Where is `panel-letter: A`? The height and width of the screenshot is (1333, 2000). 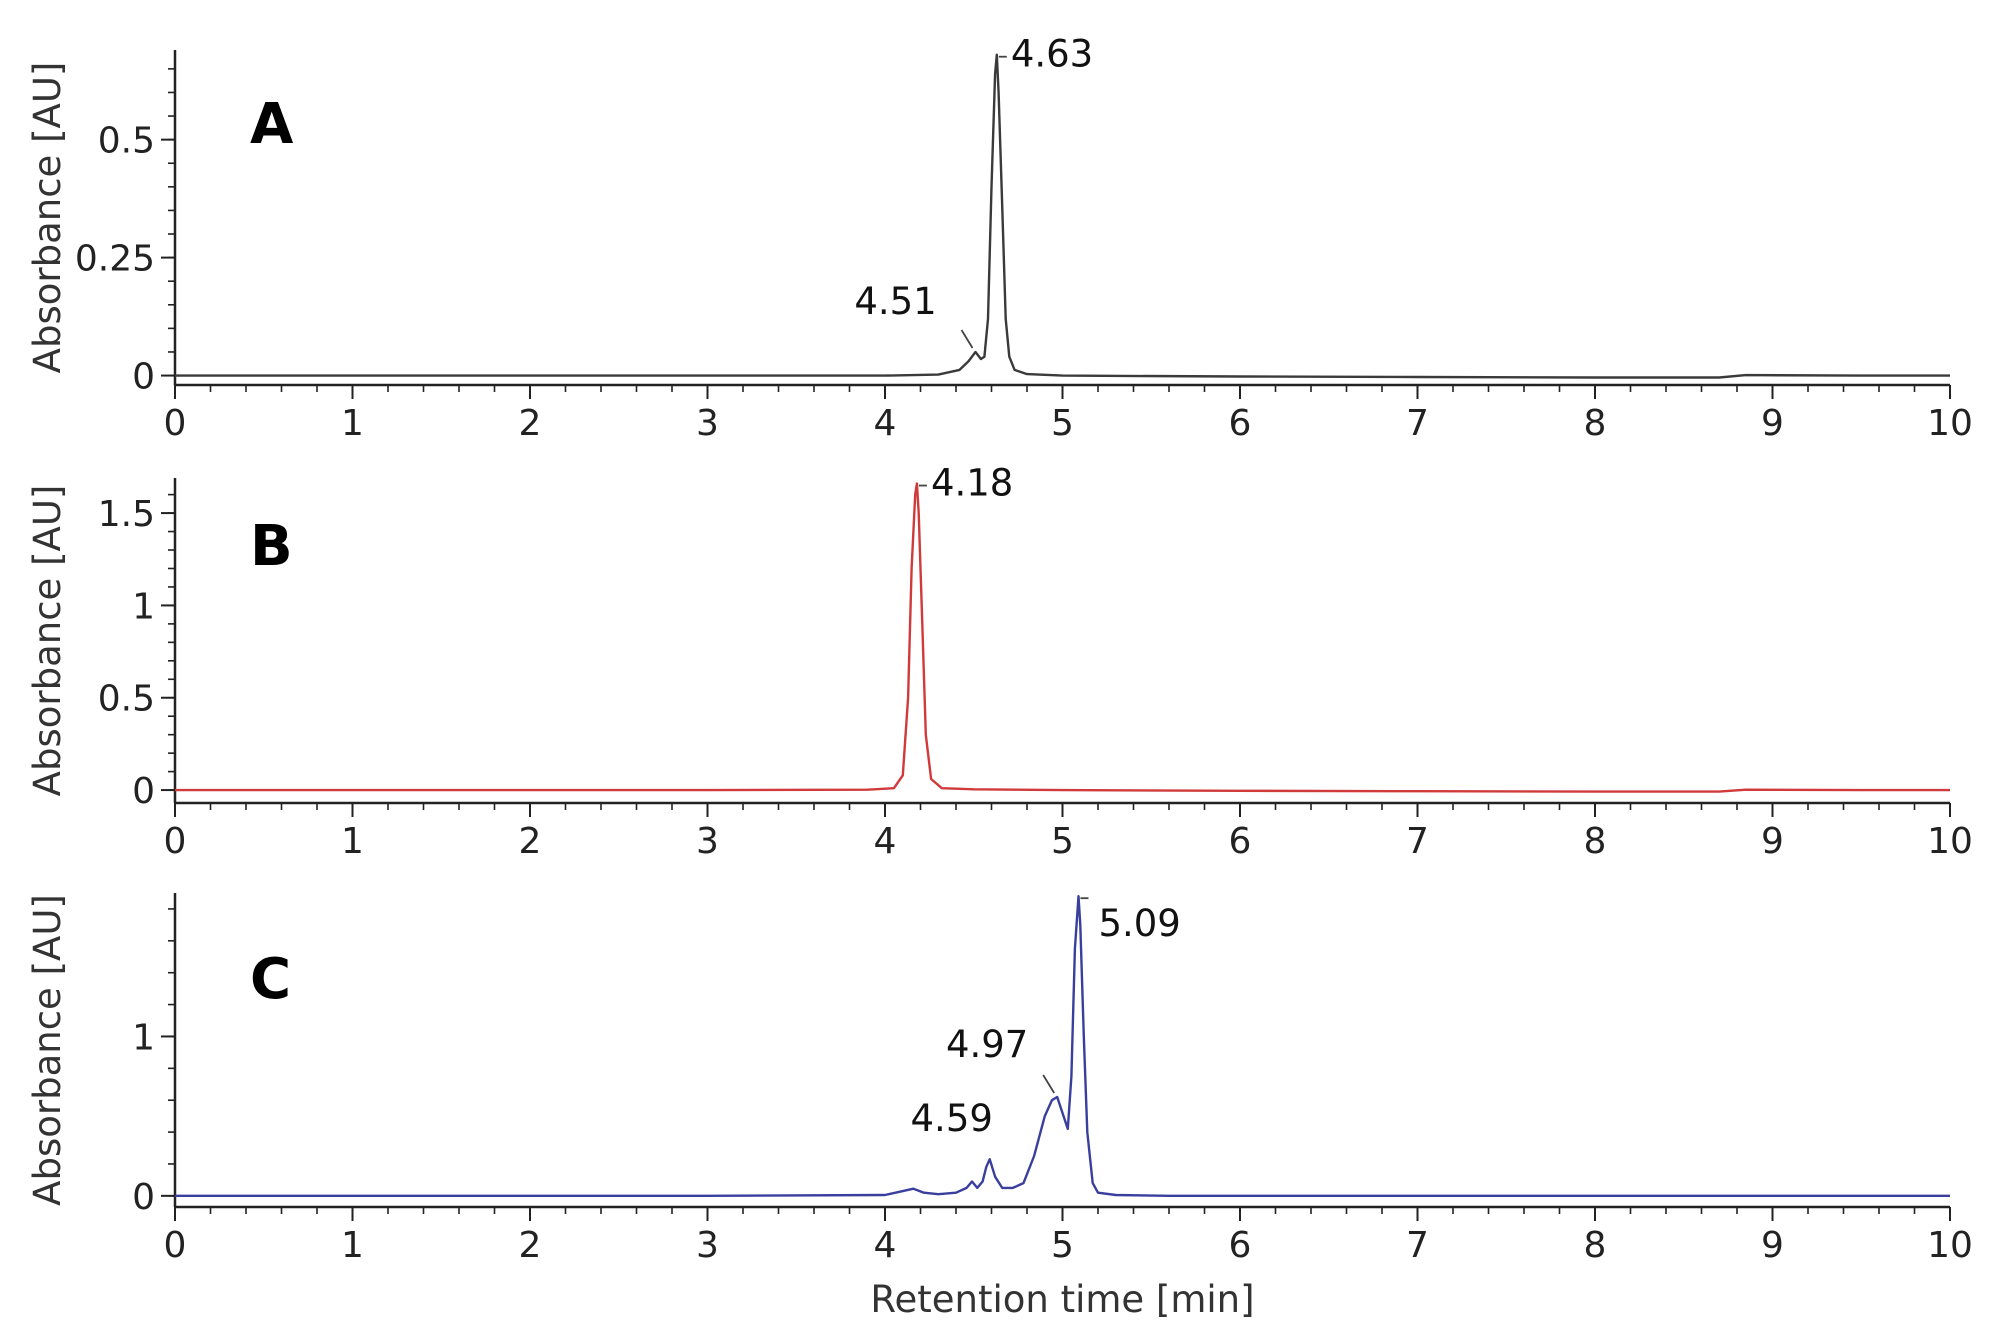 panel-letter: A is located at coordinates (272, 124).